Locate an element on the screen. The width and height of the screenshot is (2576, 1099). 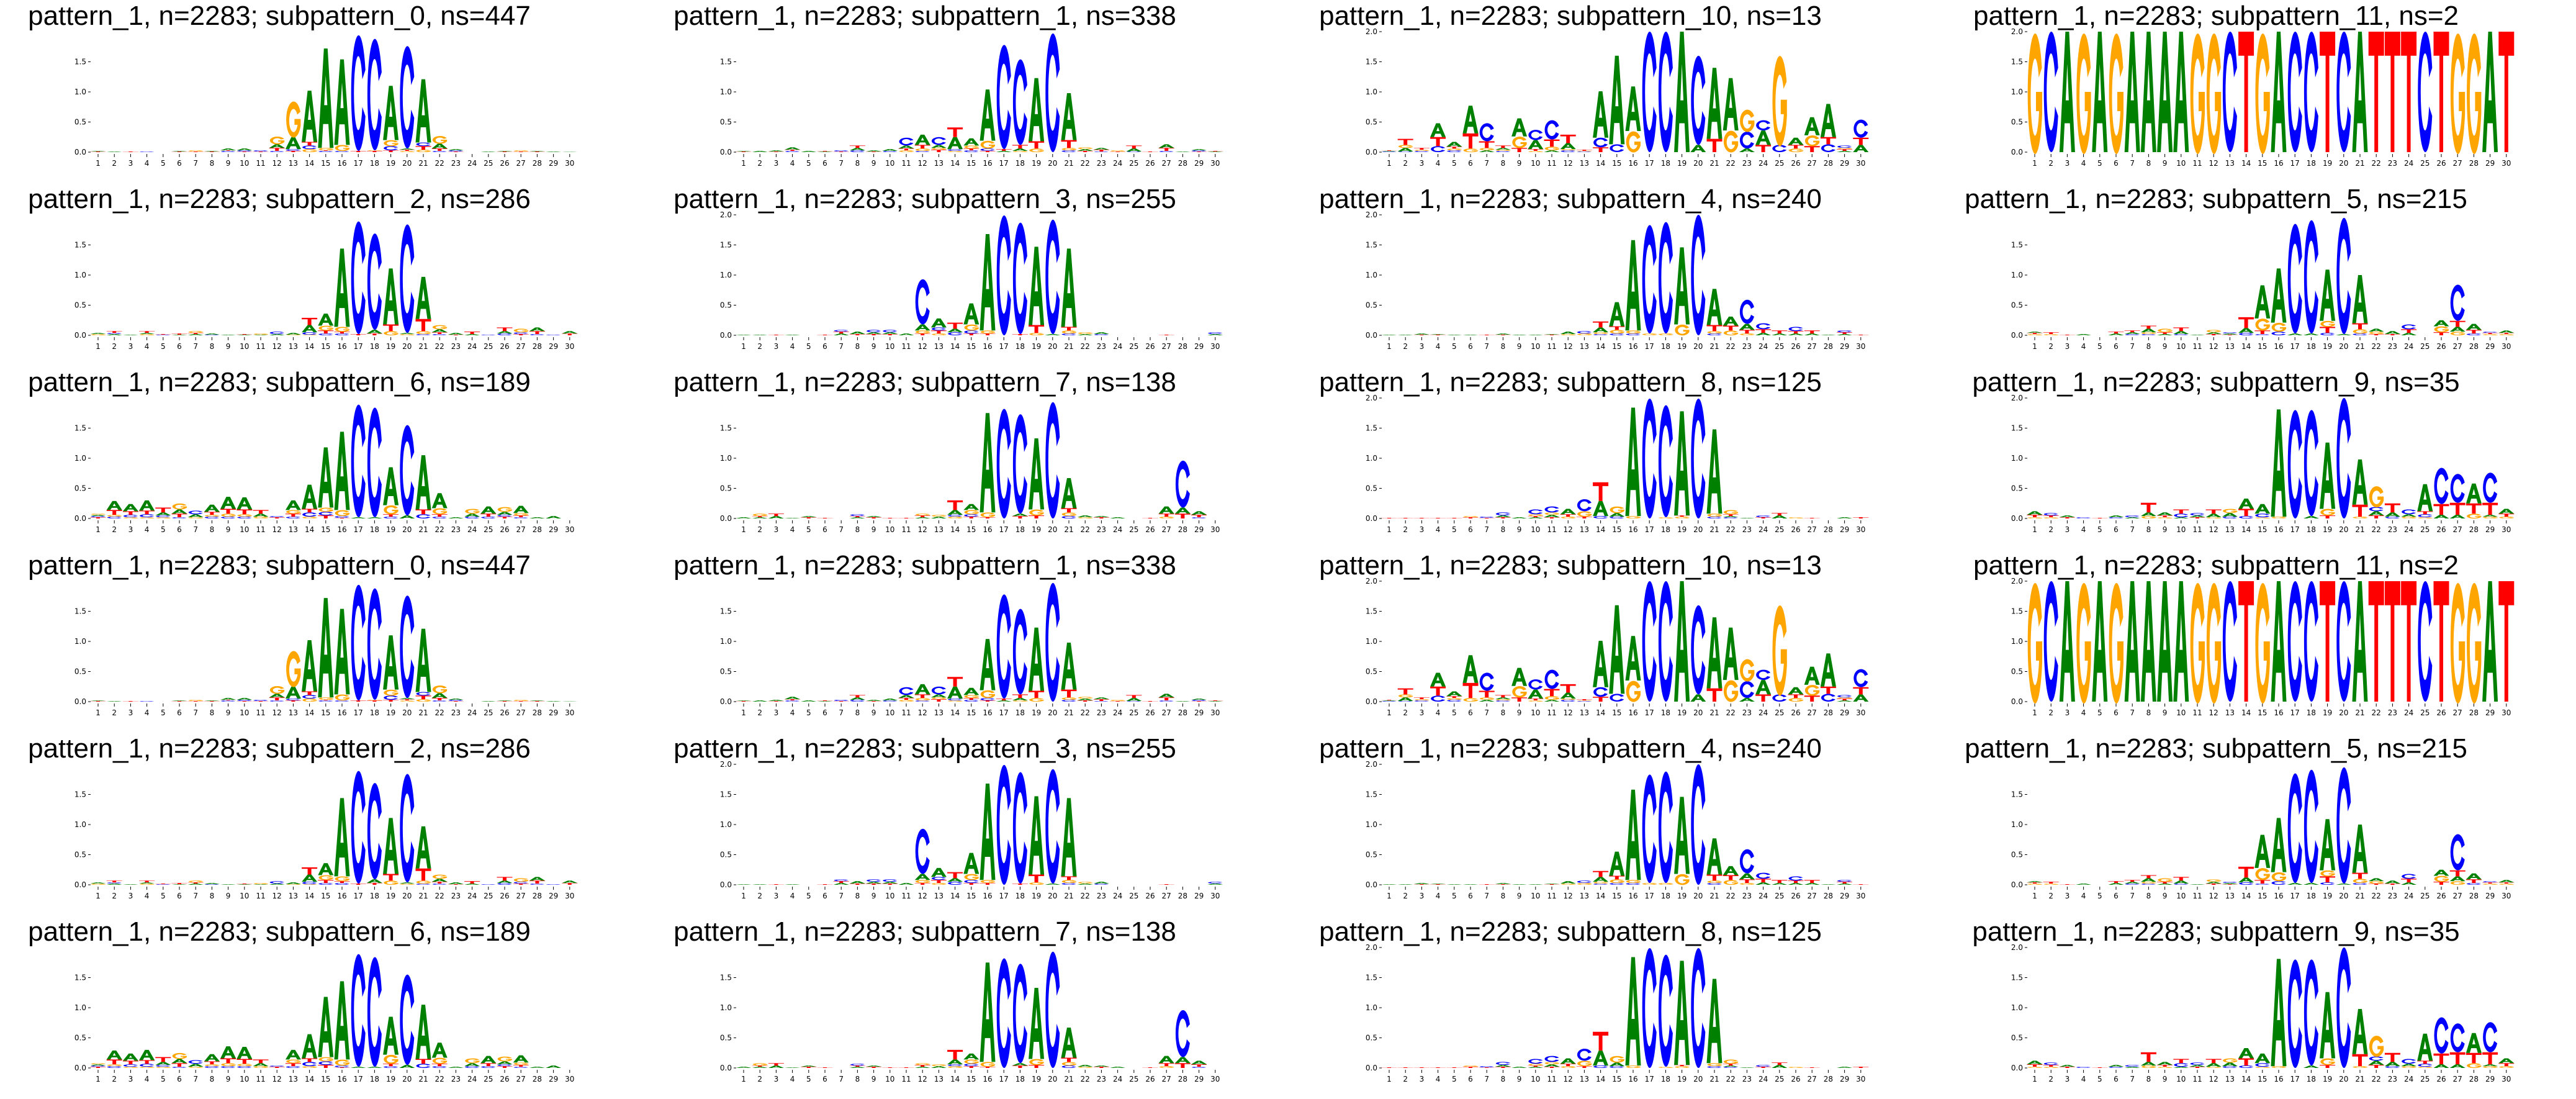
x-tick-label: 19 is located at coordinates (2327, 896).